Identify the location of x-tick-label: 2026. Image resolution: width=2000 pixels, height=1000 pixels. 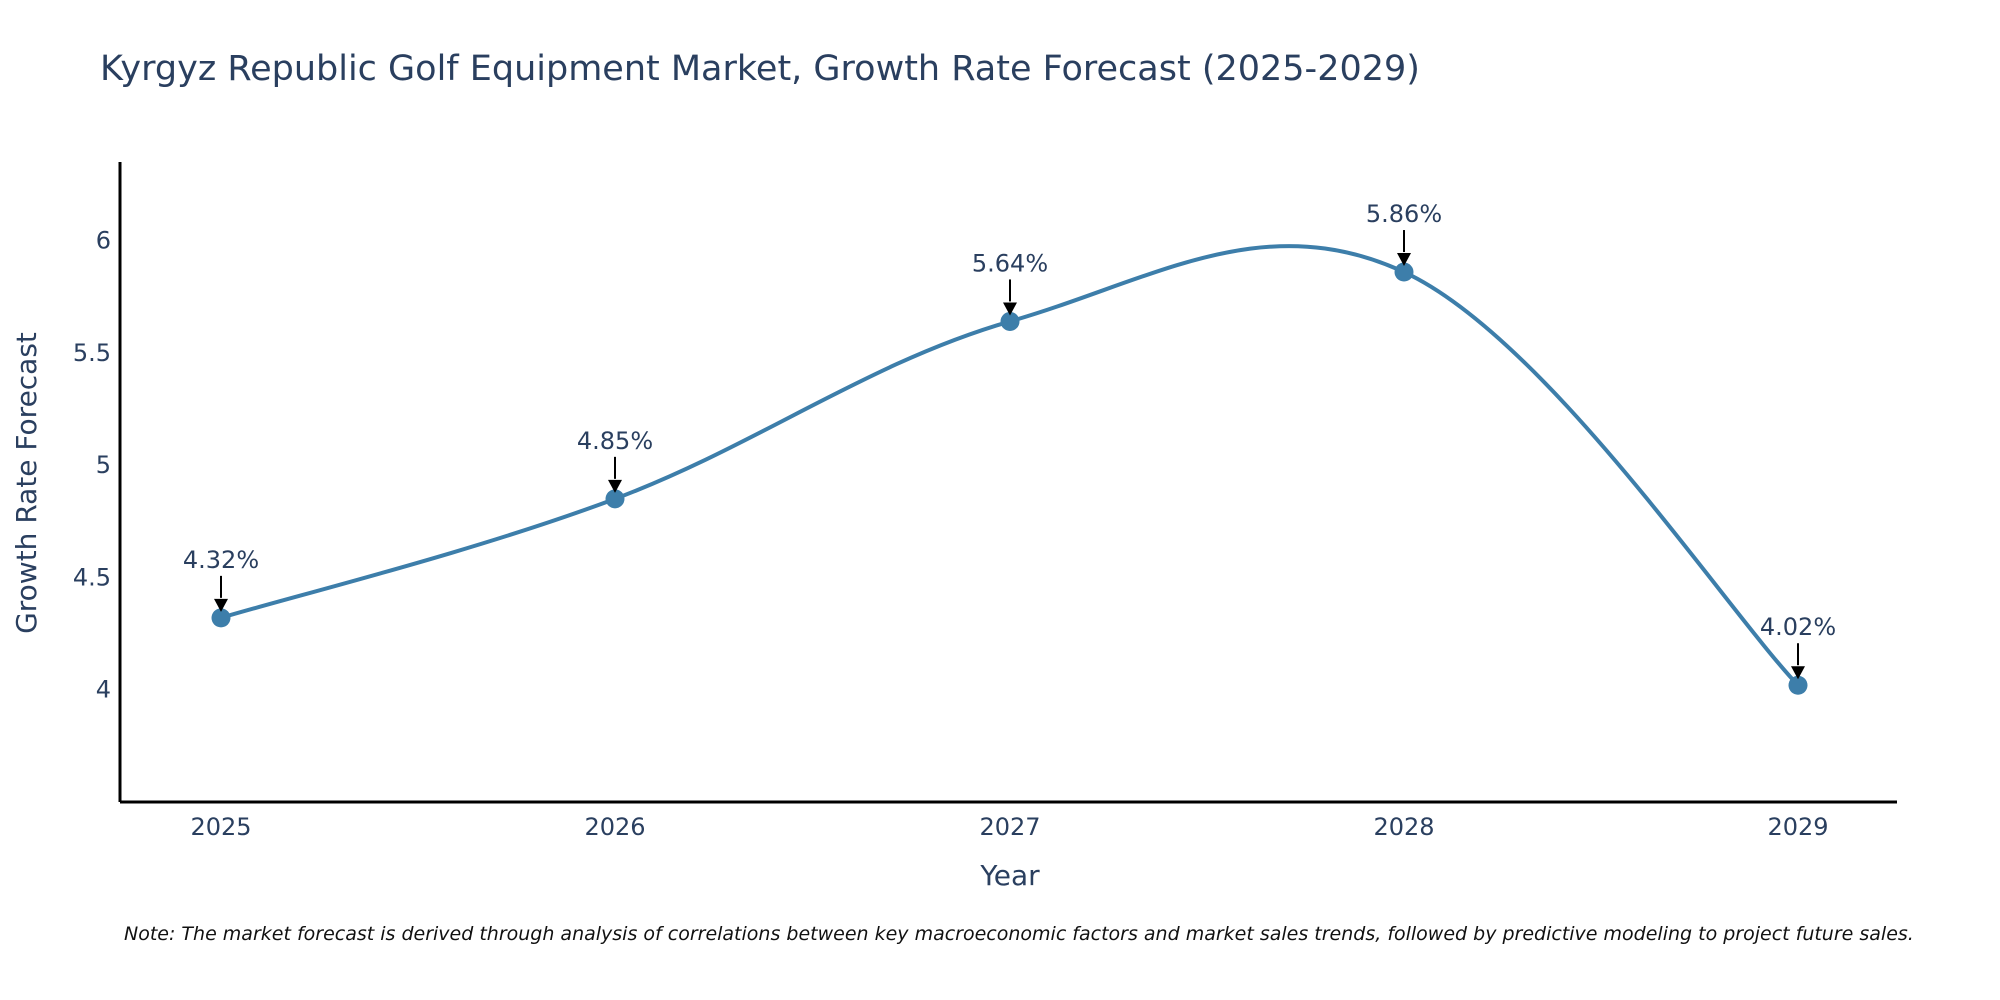
(614, 827).